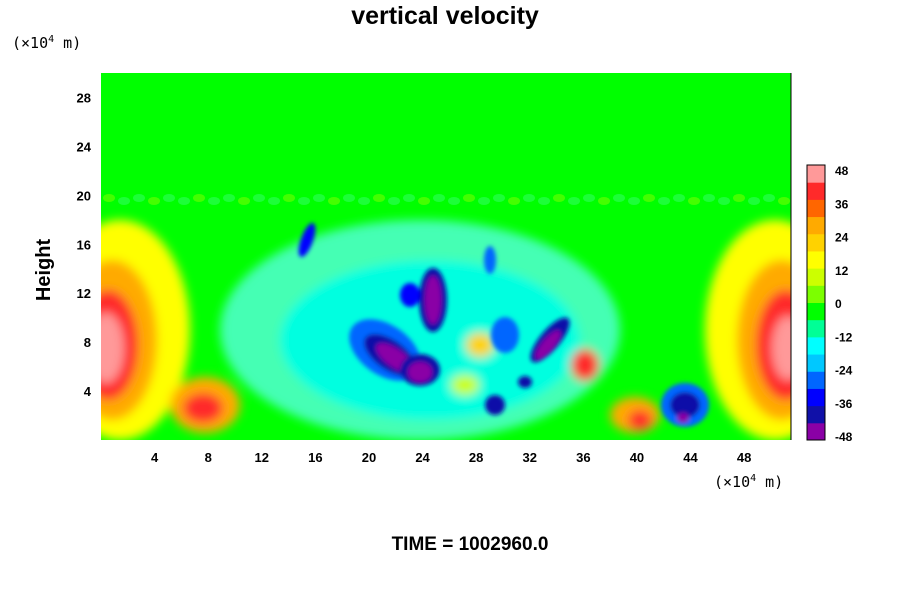  I want to click on colorbar-tick-label: 0, so click(838, 304).